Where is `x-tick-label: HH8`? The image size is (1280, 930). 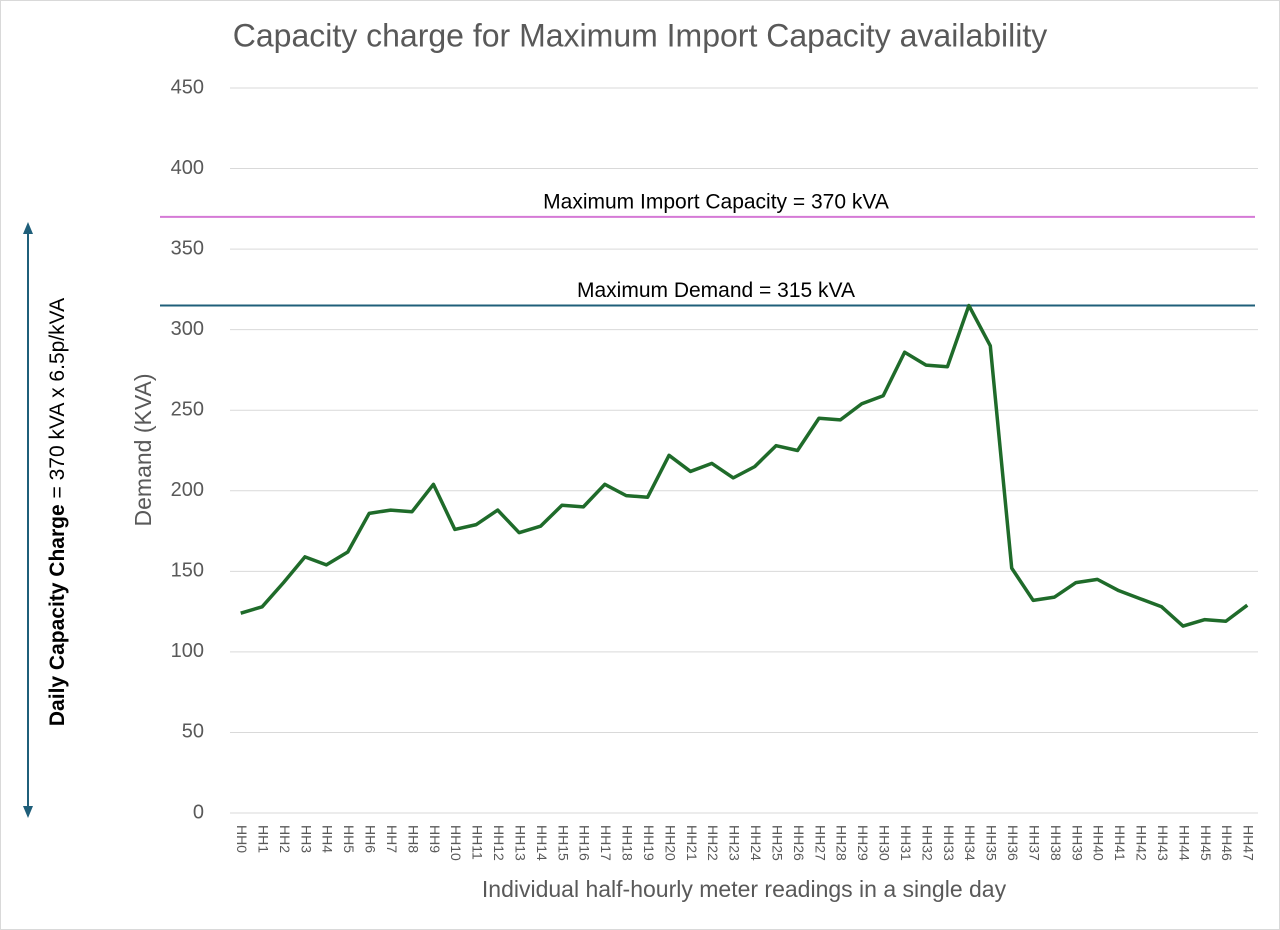
x-tick-label: HH8 is located at coordinates (413, 839).